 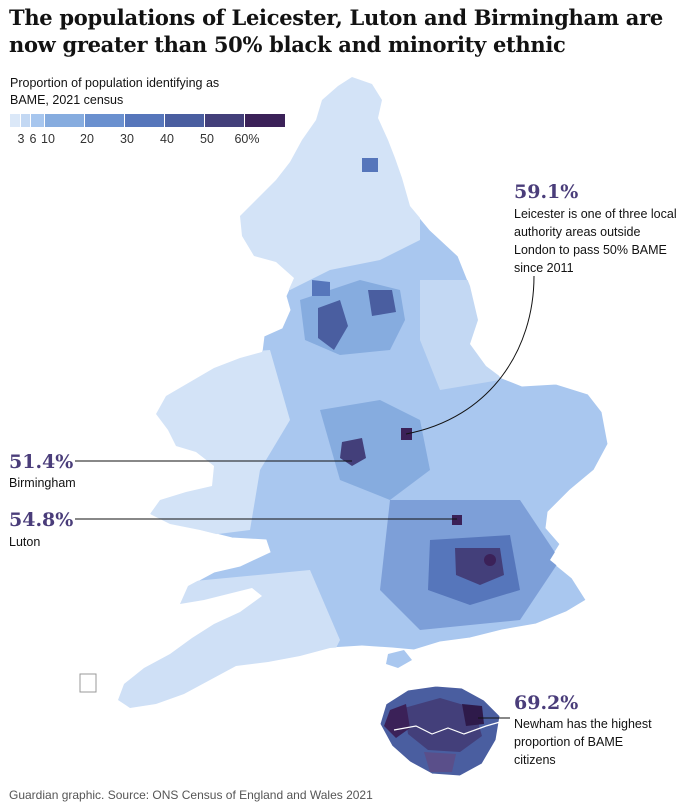 I want to click on region-luton, so click(x=457, y=520).